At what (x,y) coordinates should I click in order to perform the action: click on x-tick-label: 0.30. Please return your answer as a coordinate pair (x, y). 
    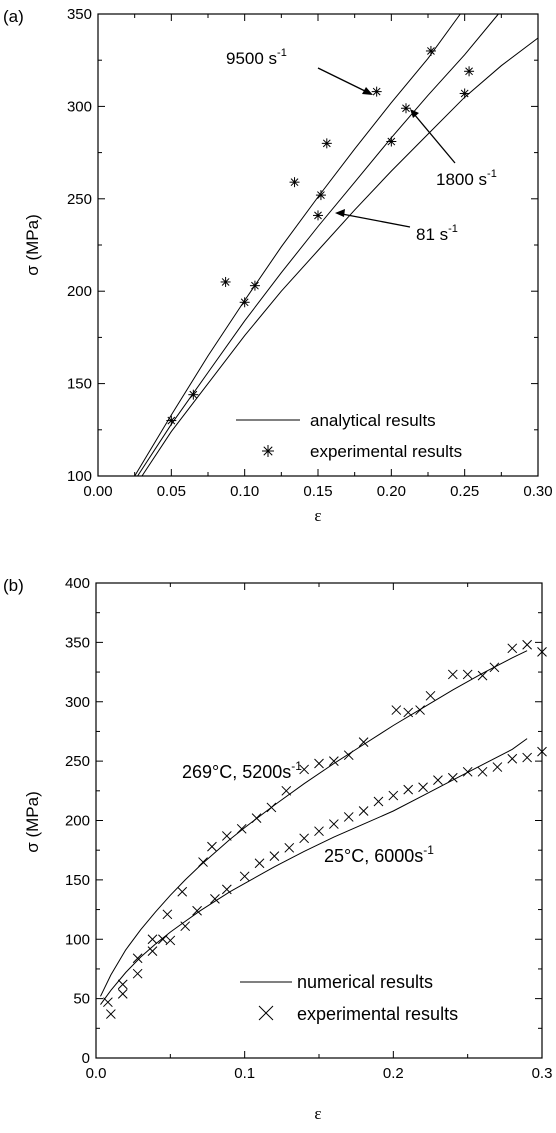
    Looking at the image, I should click on (537, 491).